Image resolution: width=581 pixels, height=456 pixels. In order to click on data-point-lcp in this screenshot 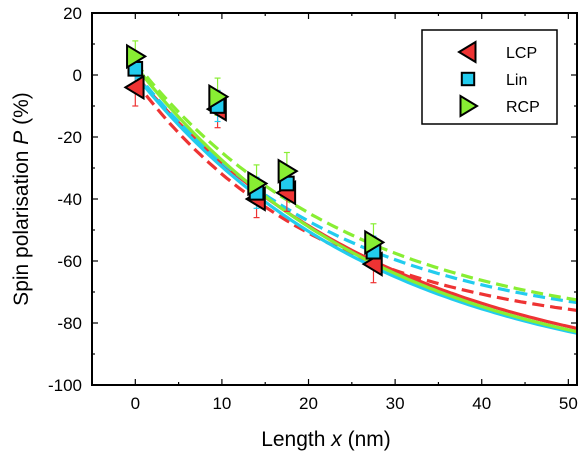, I will do `click(134, 87)`.